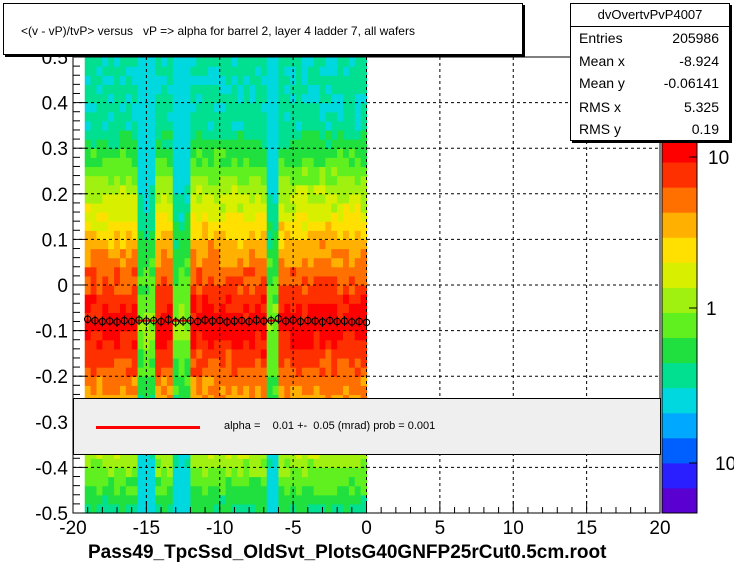 This screenshot has width=734, height=569. Describe the element at coordinates (55, 104) in the screenshot. I see `y-tick-label: 0.4` at that location.